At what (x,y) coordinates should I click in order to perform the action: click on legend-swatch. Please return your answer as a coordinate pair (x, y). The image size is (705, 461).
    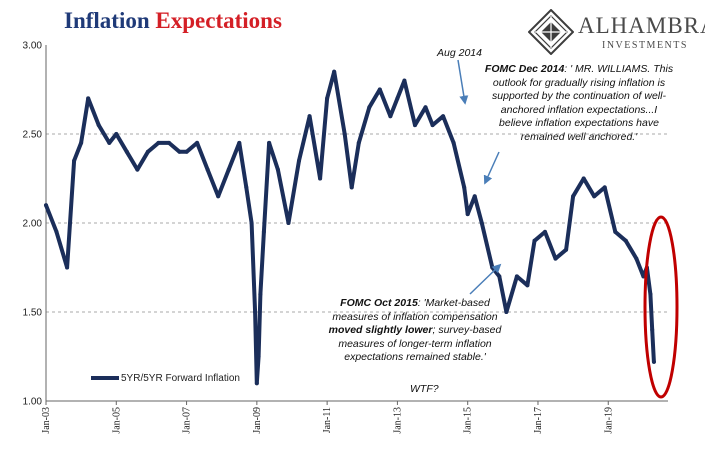
    Looking at the image, I should click on (105, 378).